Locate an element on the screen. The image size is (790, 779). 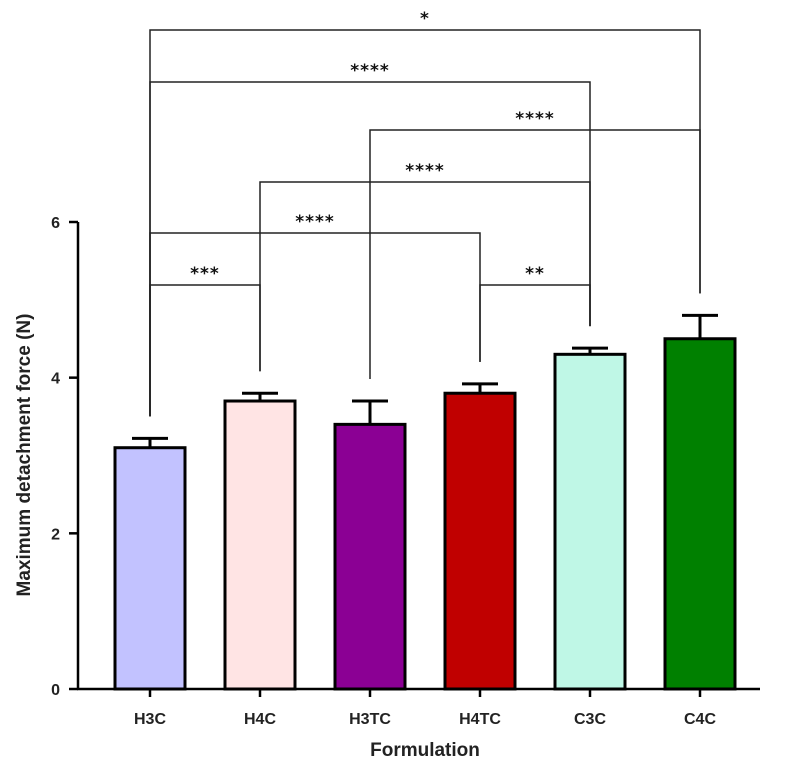
bar-c4c is located at coordinates (700, 514).